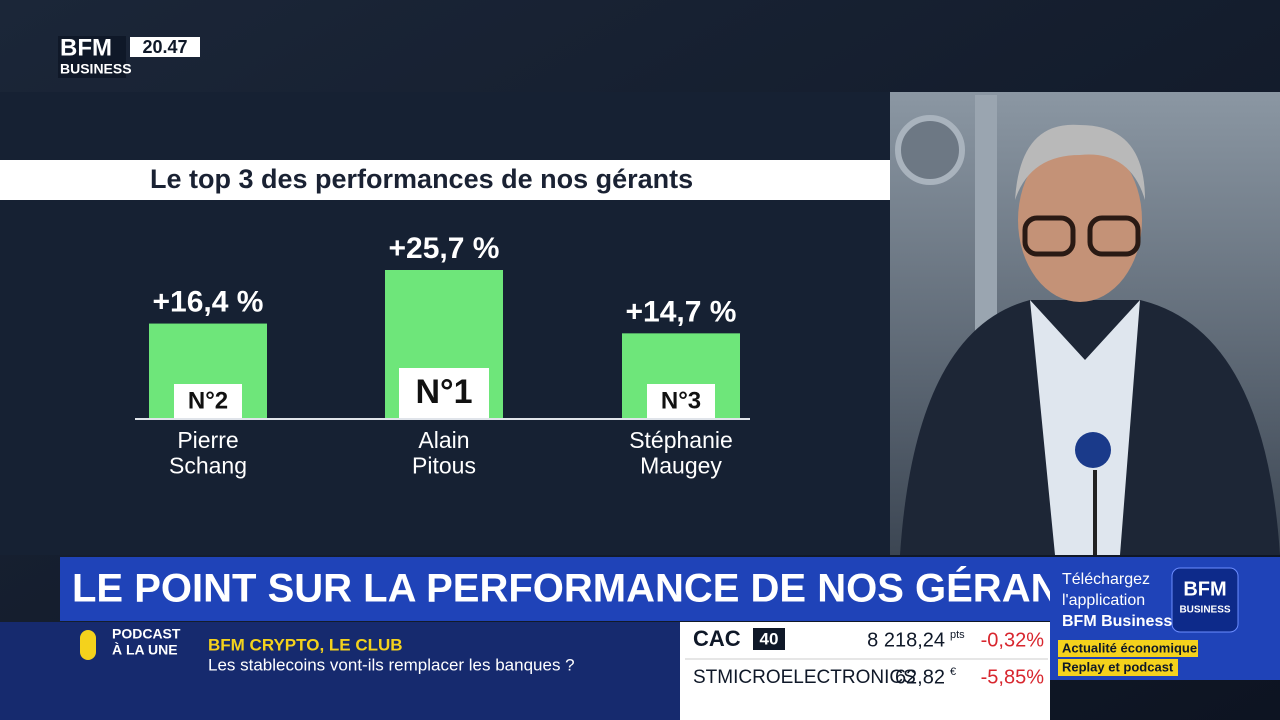 This screenshot has width=1280, height=720. Describe the element at coordinates (444, 248) in the screenshot. I see `value-label: +25,7 %` at that location.